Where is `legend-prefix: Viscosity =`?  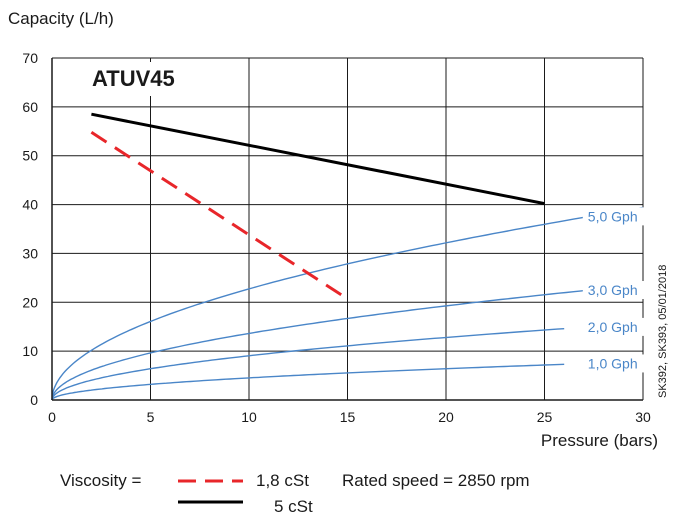
legend-prefix: Viscosity = is located at coordinates (100, 480).